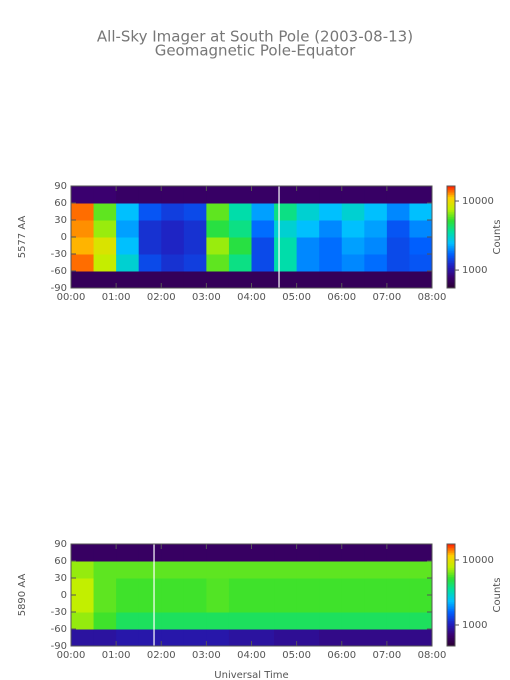 Image resolution: width=510 pixels, height=680 pixels. What do you see at coordinates (386, 297) in the screenshot?
I see `x-tick-label: 07:00` at bounding box center [386, 297].